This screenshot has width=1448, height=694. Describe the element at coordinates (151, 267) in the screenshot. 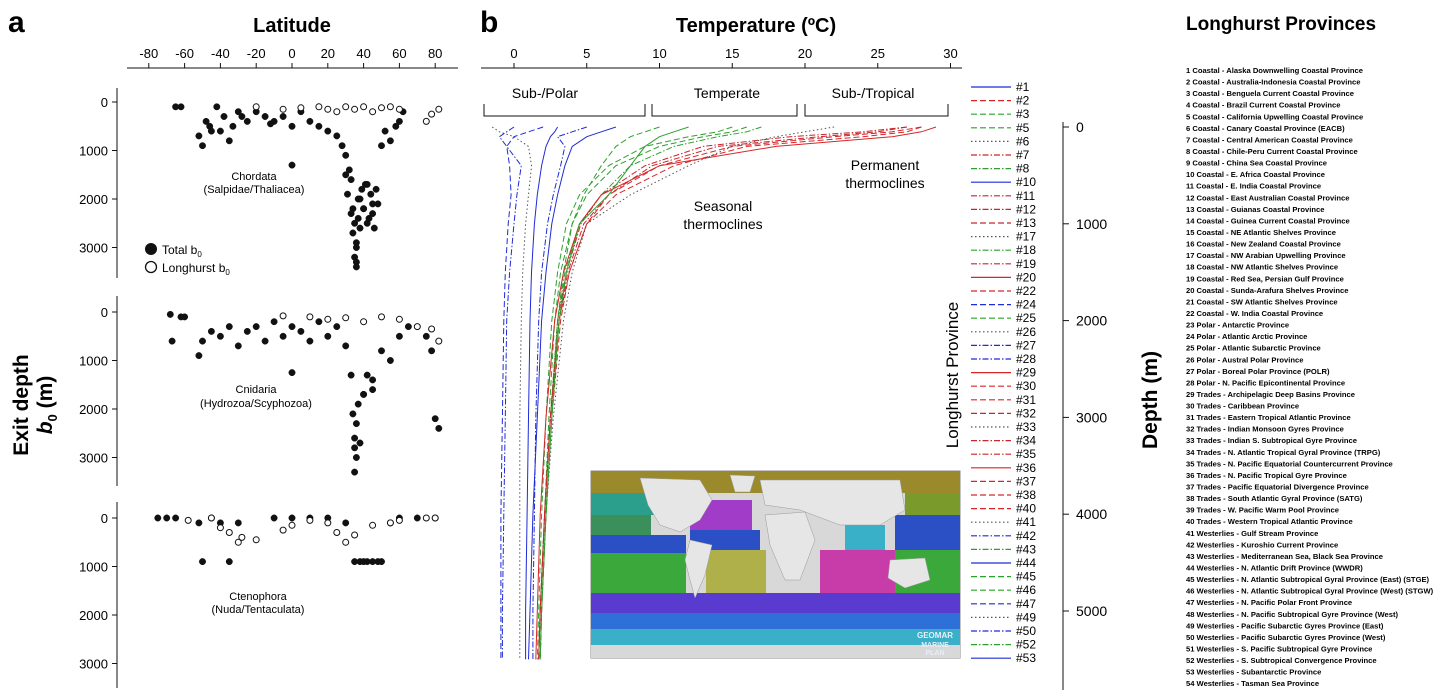

I see `legend-longhurst-marker` at that location.